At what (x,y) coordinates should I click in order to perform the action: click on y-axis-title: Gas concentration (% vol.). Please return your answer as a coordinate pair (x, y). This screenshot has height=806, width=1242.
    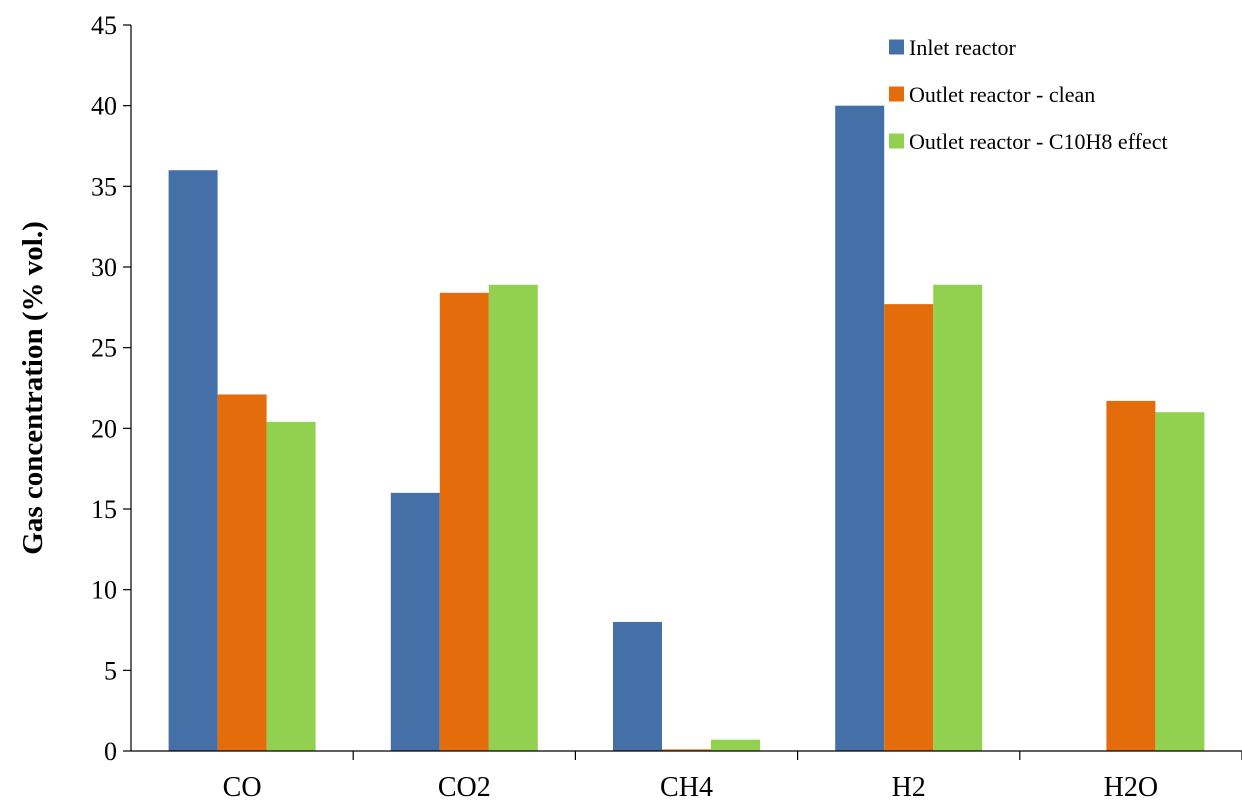
    Looking at the image, I should click on (33, 387).